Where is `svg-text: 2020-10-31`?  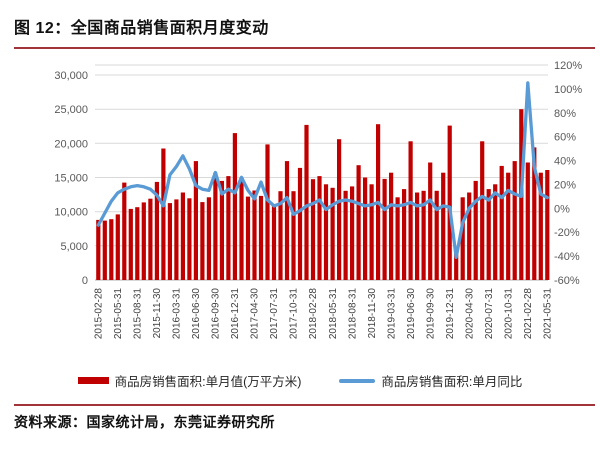 svg-text: 2020-10-31 is located at coordinates (508, 314).